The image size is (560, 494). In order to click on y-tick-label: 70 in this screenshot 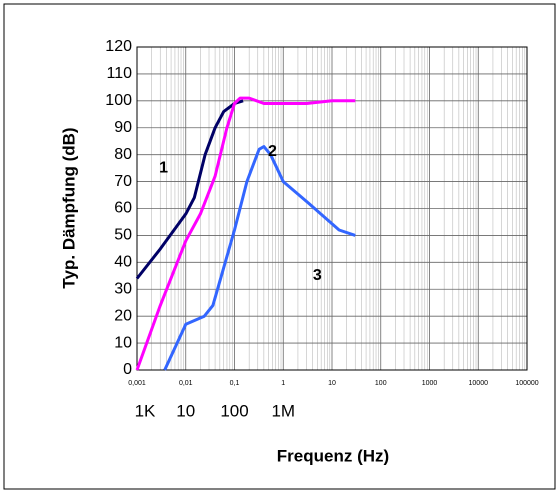, I will do `click(123, 181)`.